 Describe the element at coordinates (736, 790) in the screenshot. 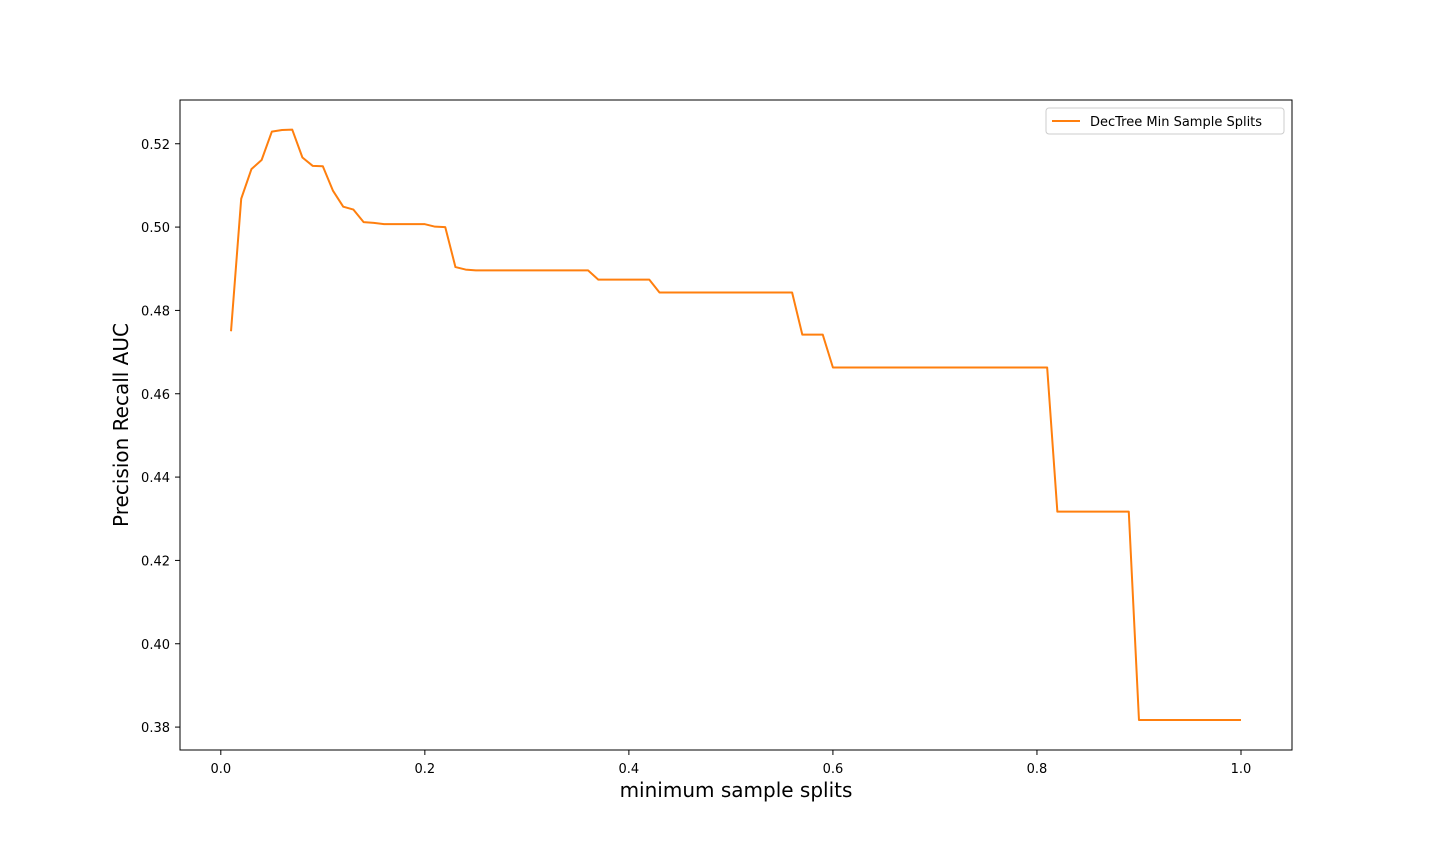

I see `x-axis-label: minimum sample splits` at that location.